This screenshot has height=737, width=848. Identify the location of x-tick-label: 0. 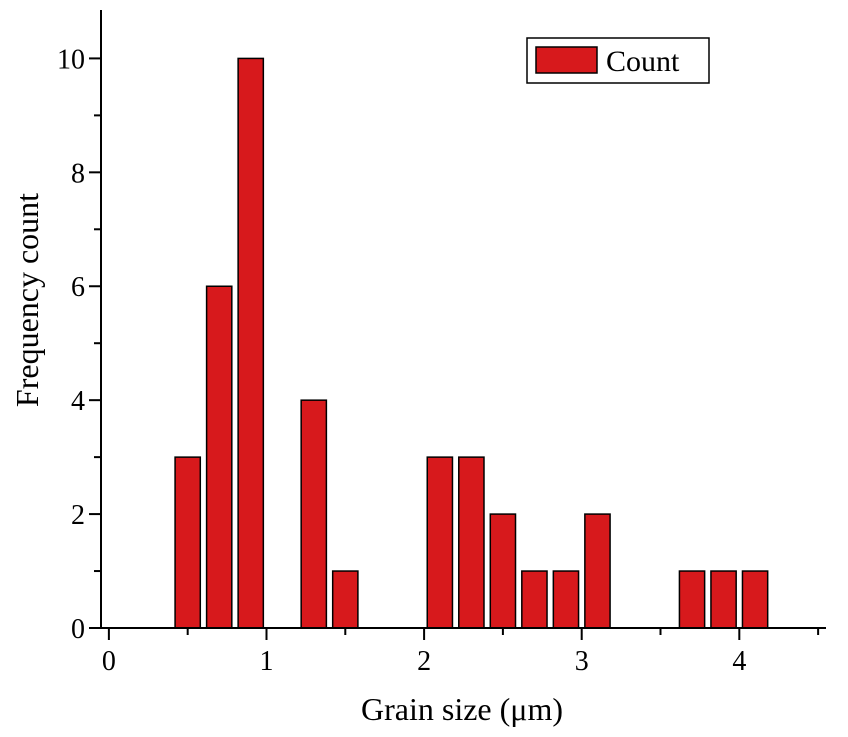
(109, 661).